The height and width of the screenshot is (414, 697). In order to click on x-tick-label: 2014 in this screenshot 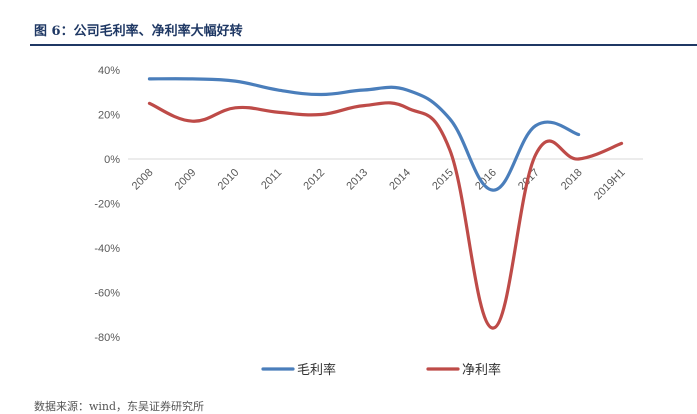, I will do `click(400, 180)`.